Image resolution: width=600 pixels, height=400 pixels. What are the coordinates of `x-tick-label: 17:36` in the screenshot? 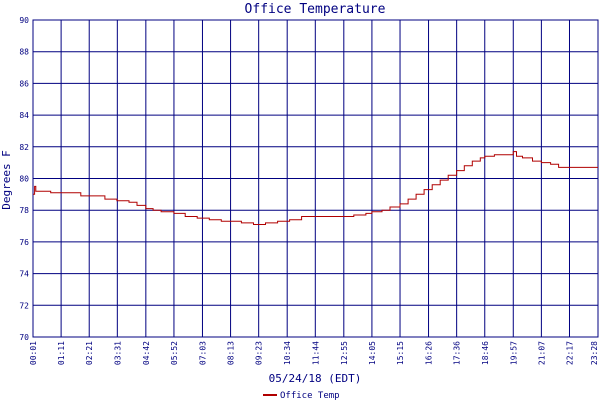 It's located at (457, 353).